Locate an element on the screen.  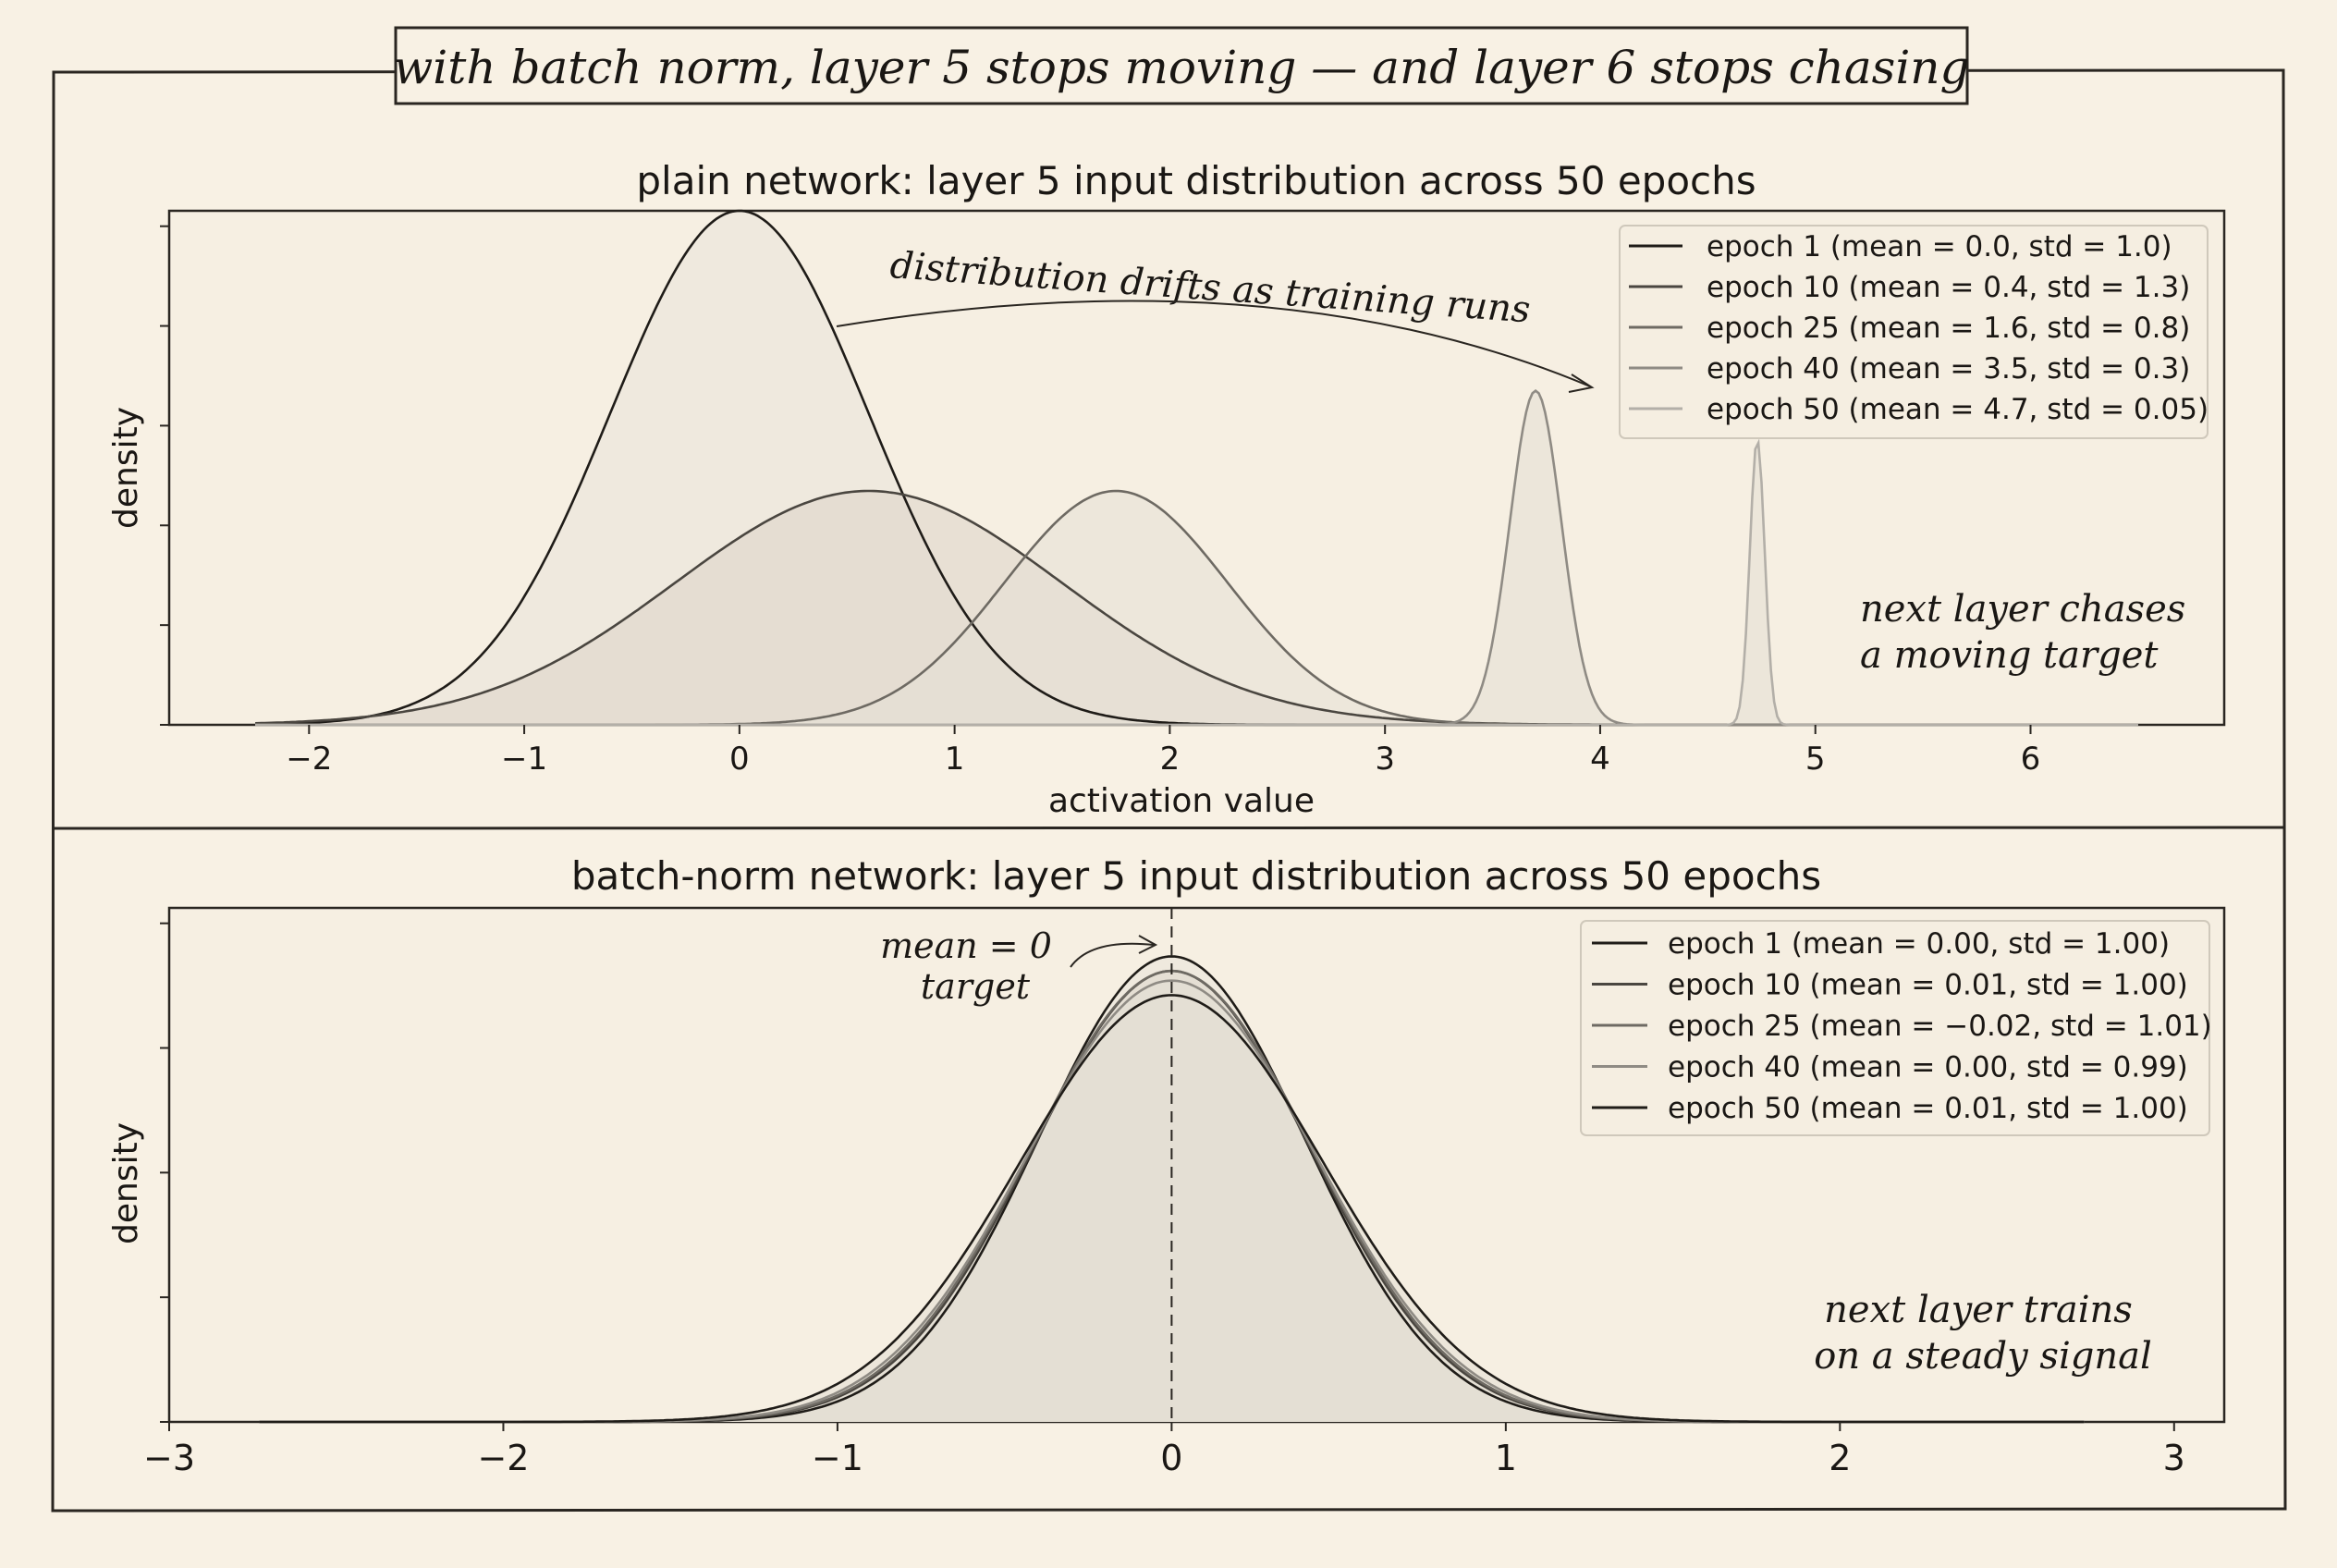
chase-annotation-line-1: next layer chases is located at coordinates (2022, 610).